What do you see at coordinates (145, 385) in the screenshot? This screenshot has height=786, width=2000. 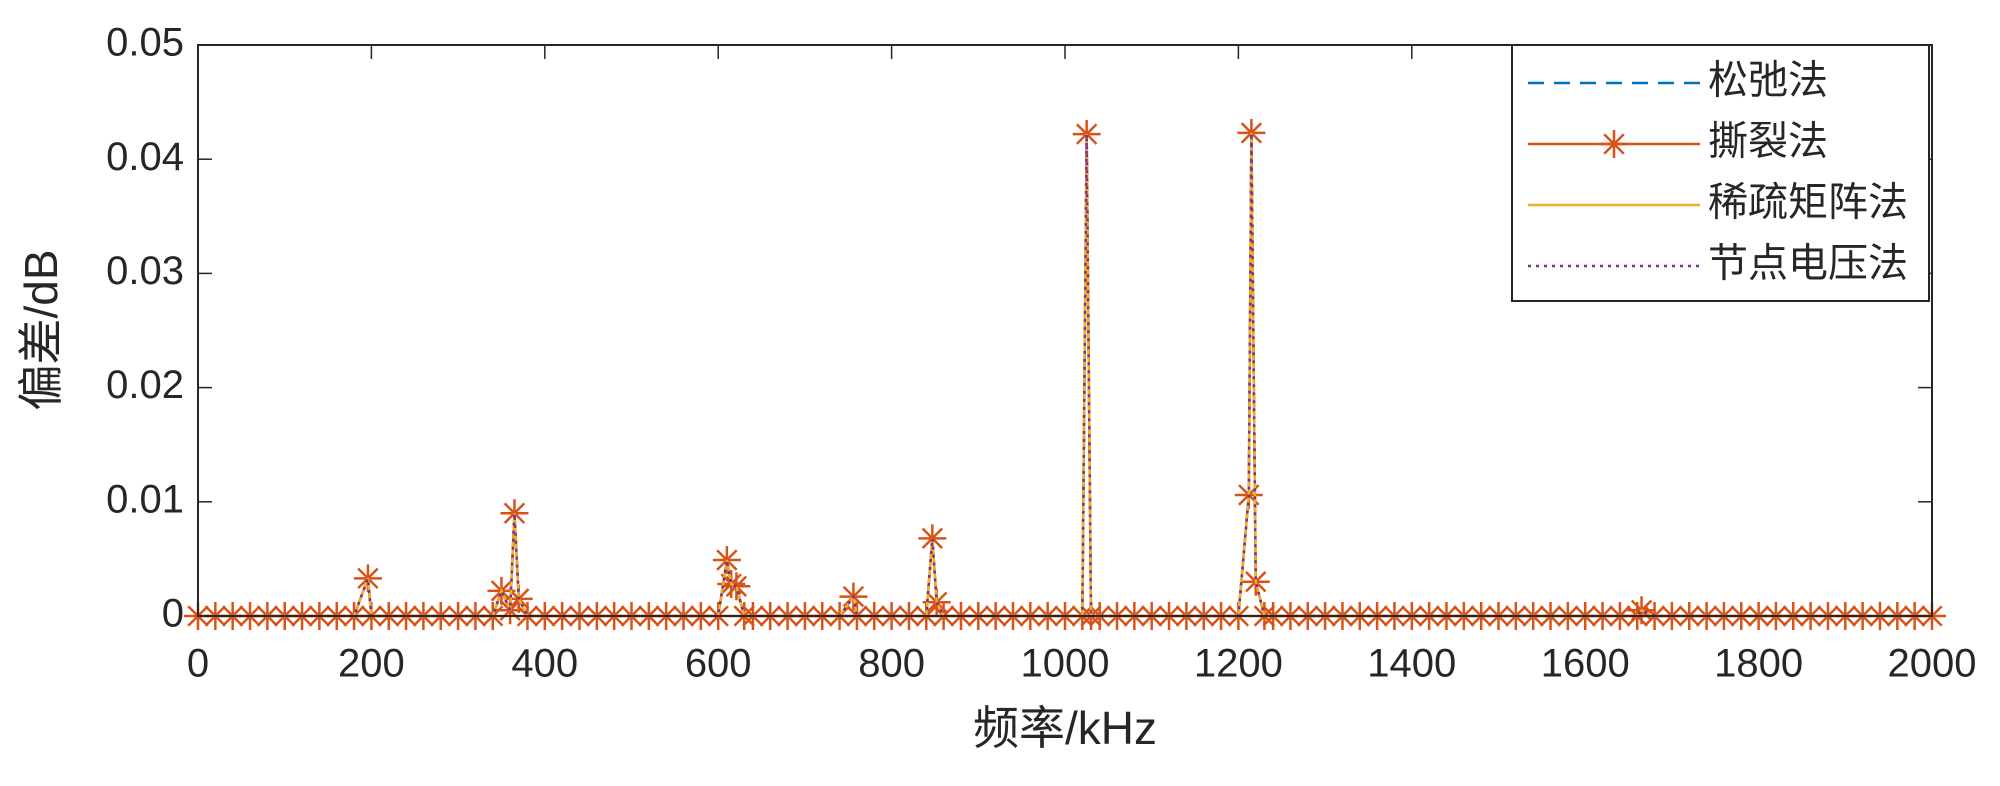 I see `y-tick-label: 0.02` at bounding box center [145, 385].